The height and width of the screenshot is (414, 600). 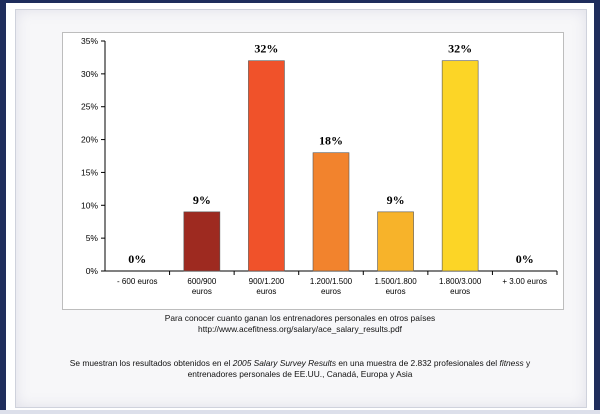 I want to click on fitness-word: fitness, so click(x=511, y=363).